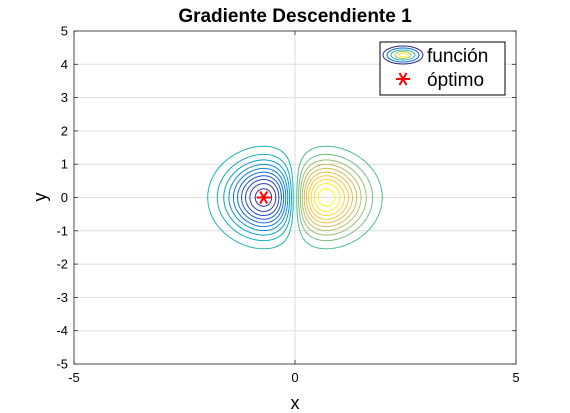  Describe the element at coordinates (62, 230) in the screenshot. I see `y-tick-label: -1` at that location.